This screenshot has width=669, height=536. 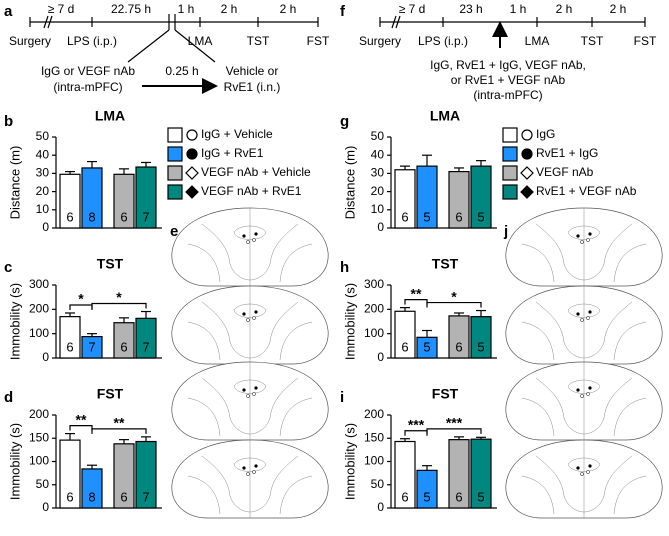 What do you see at coordinates (374, 284) in the screenshot?
I see `y-tick-label: 300` at bounding box center [374, 284].